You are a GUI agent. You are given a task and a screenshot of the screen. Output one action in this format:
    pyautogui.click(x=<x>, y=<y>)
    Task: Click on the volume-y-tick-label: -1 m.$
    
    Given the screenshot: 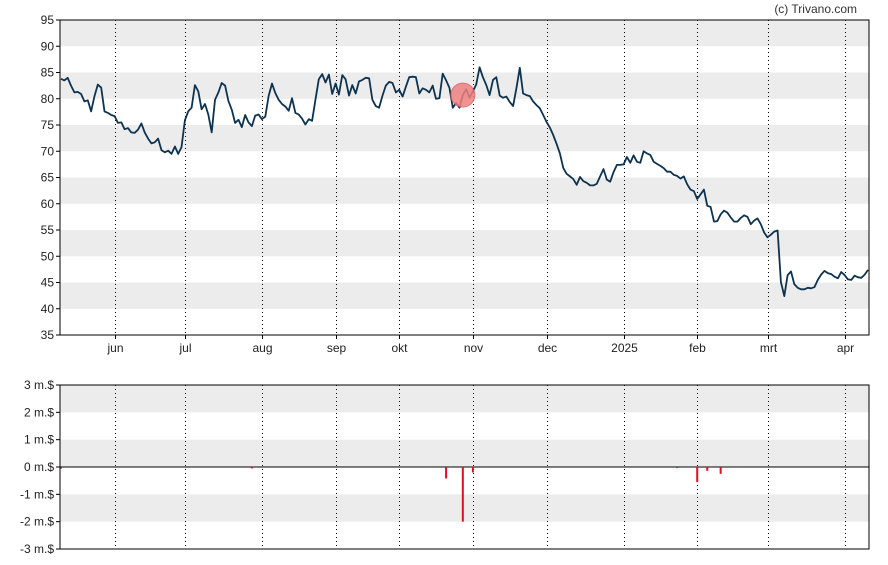 What is the action you would take?
    pyautogui.click(x=37, y=494)
    